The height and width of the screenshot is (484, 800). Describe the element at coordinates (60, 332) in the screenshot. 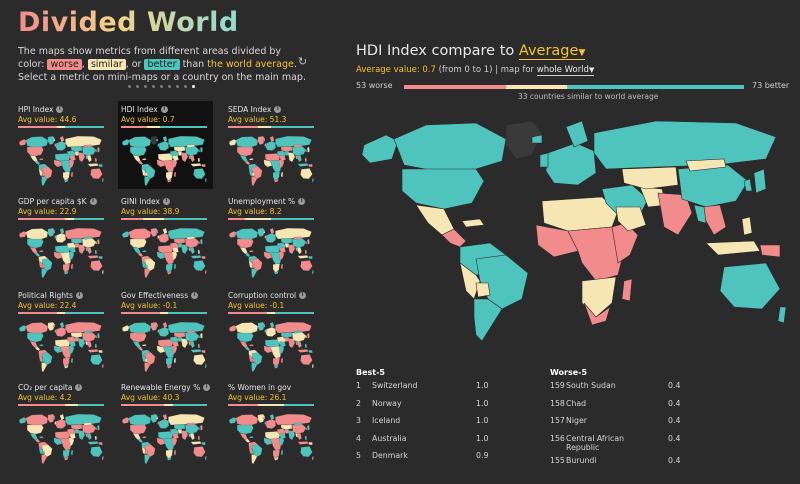

I see `country-europe` at that location.